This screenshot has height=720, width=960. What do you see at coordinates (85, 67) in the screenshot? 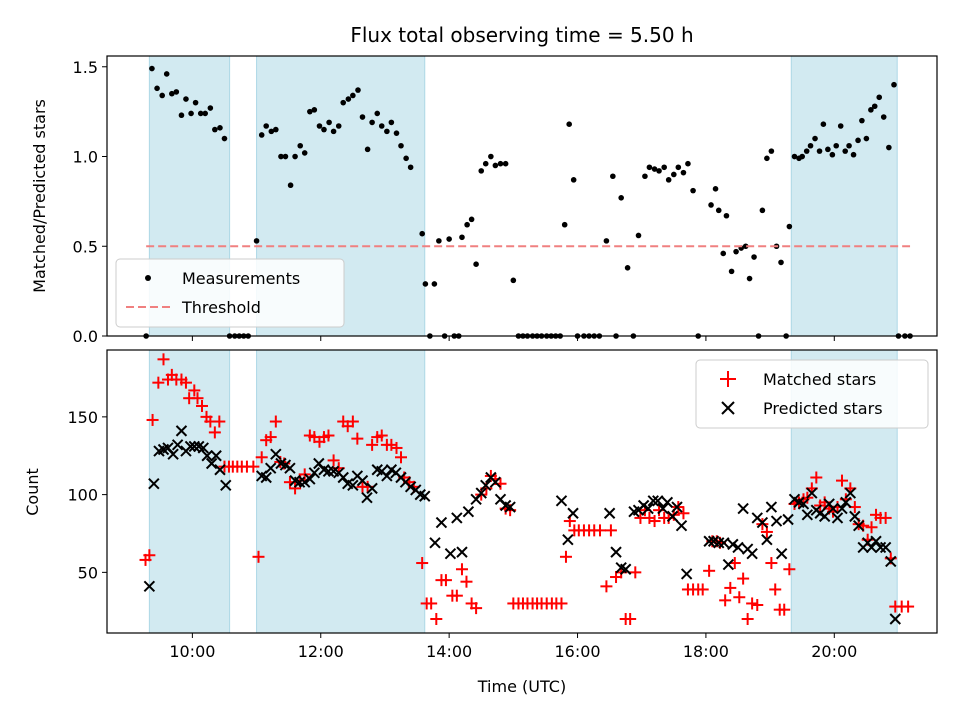
I see `ratio-y-tick-label: 1.5` at bounding box center [85, 67].